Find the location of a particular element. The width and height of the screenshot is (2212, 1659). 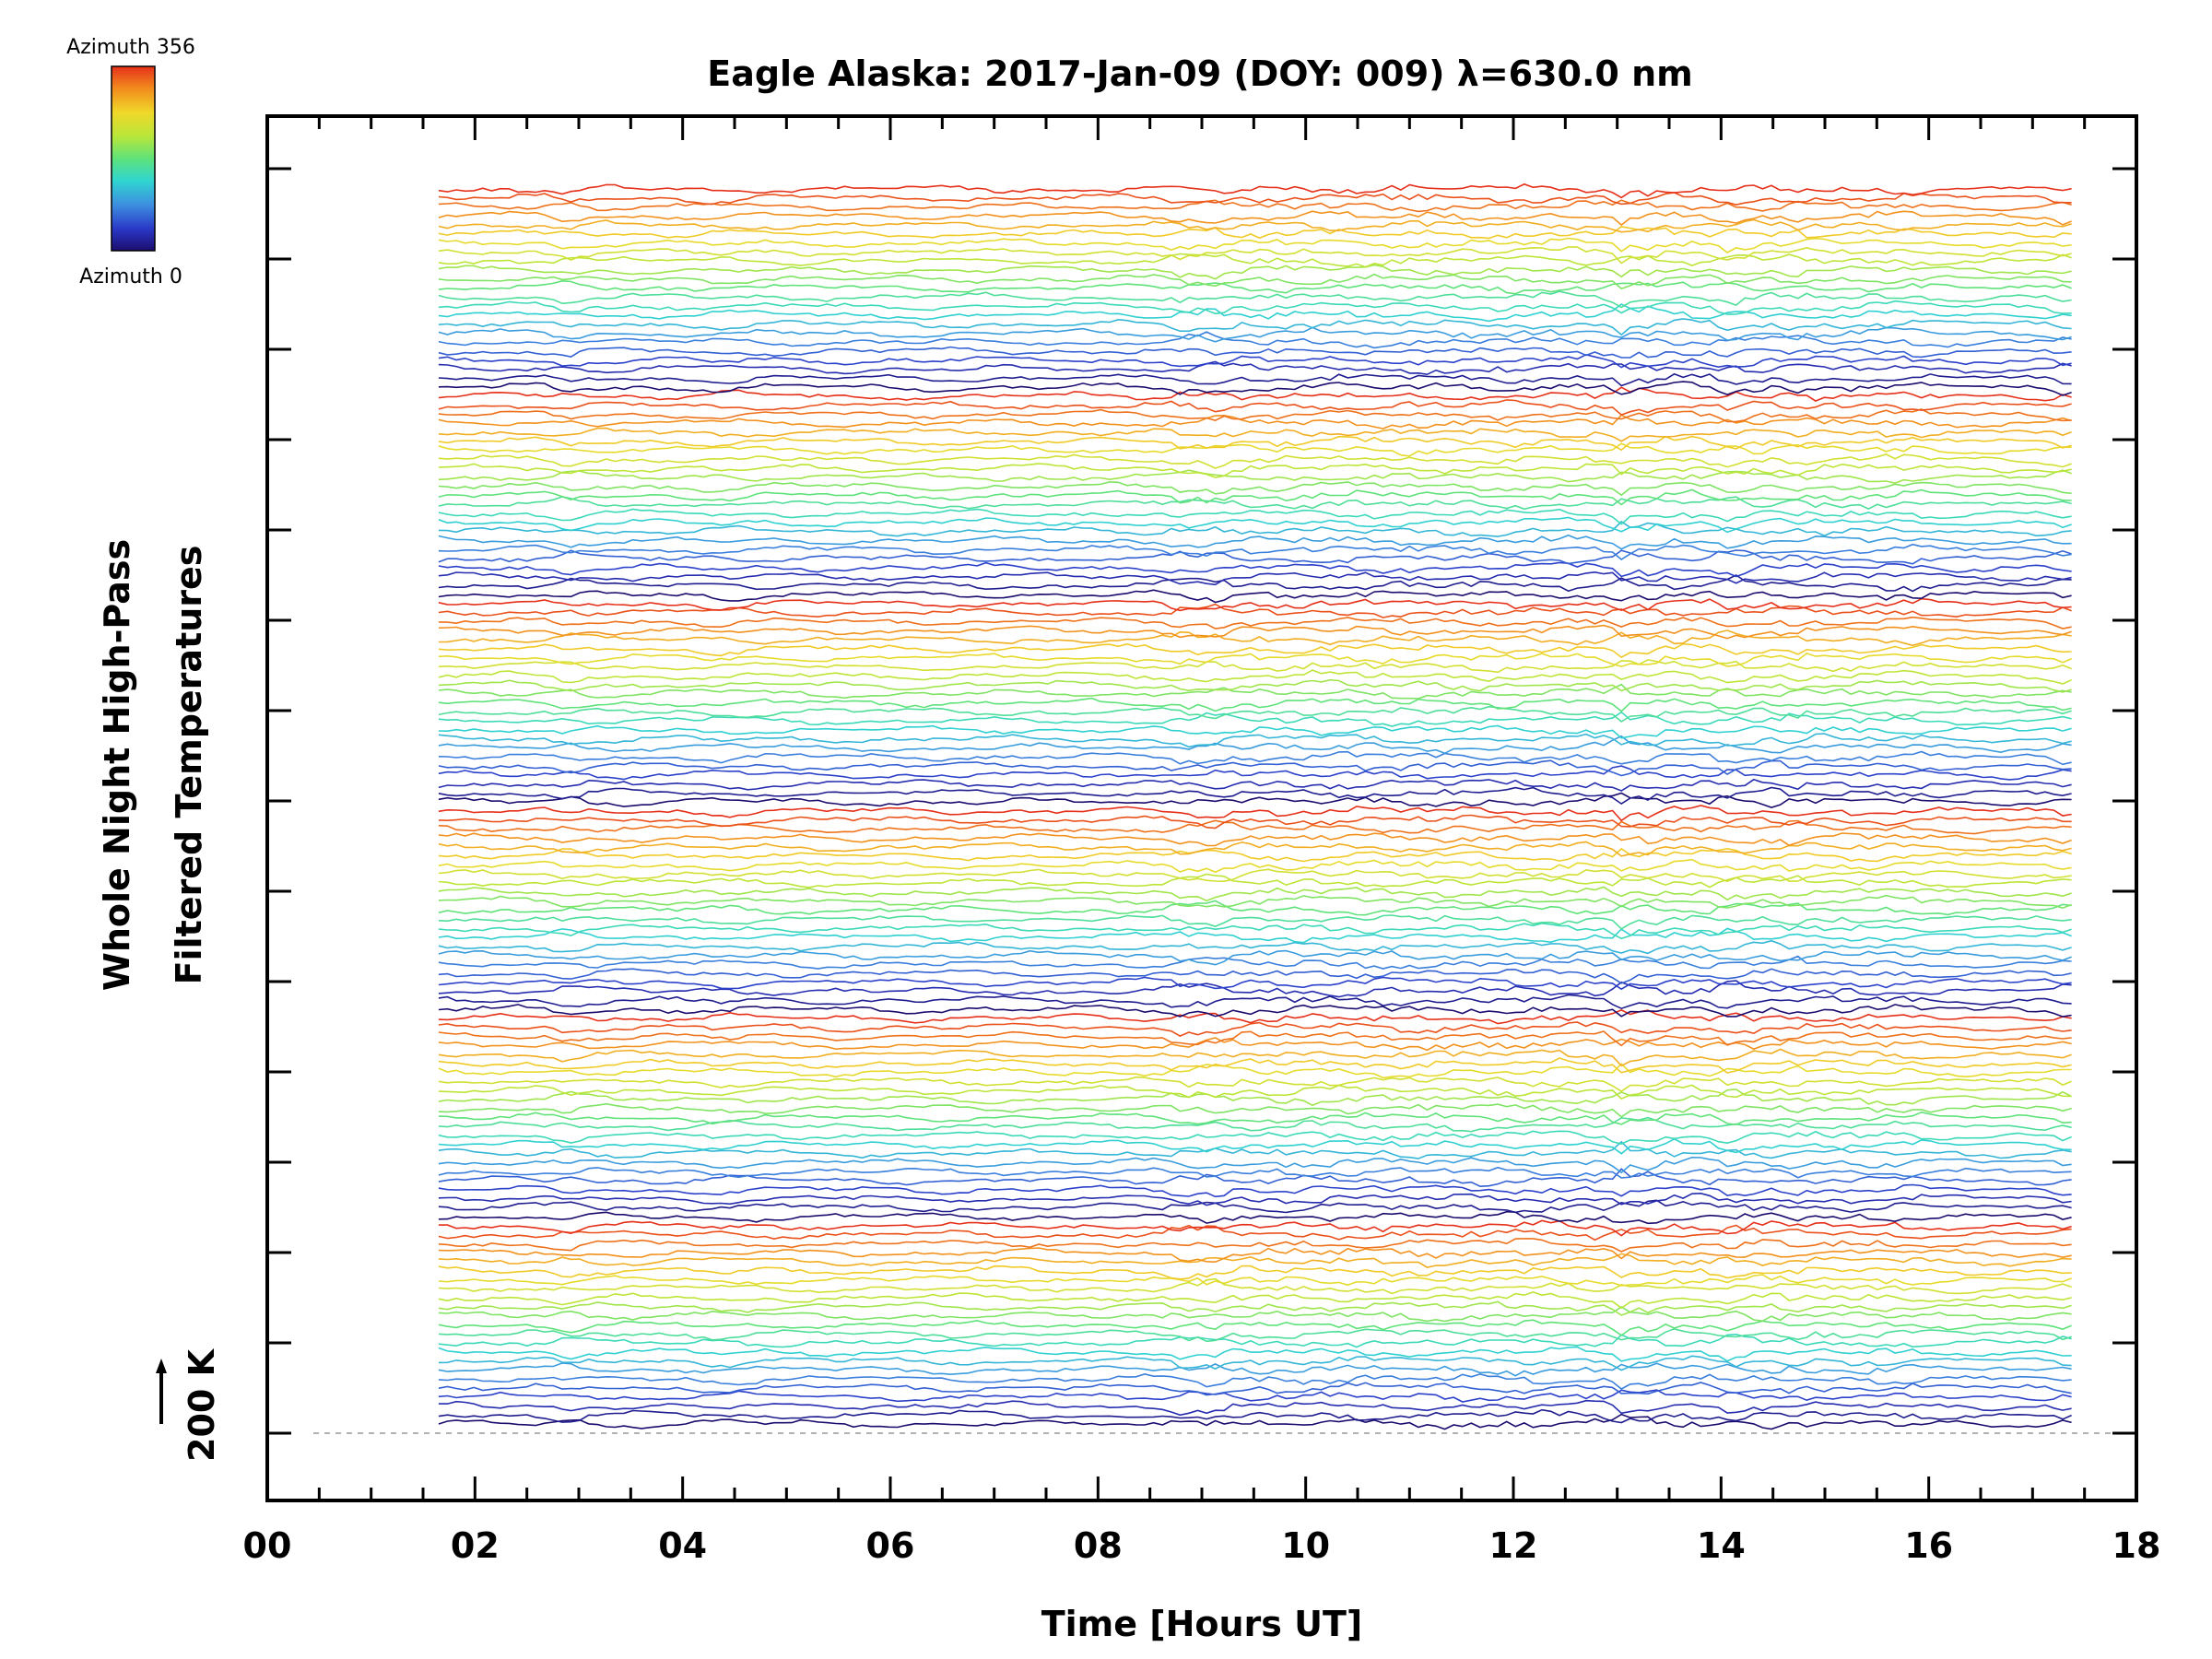

colorbar-top-label: Azimuth 356 is located at coordinates (130, 47).